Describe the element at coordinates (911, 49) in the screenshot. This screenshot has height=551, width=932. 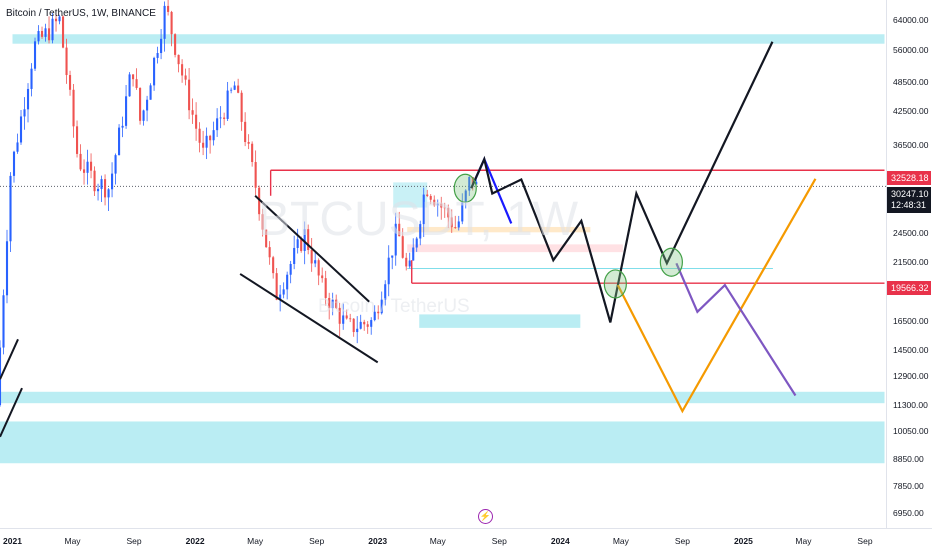
I see `price-tick-label: 56000.00` at that location.